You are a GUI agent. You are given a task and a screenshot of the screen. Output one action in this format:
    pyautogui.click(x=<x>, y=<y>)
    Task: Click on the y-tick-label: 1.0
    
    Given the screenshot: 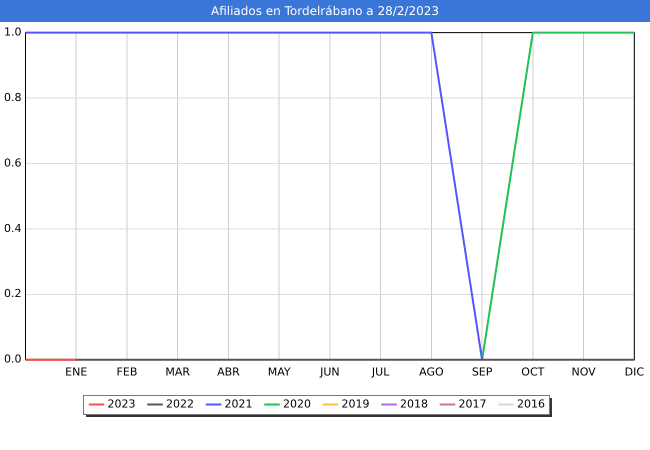 What is the action you would take?
    pyautogui.click(x=13, y=31)
    